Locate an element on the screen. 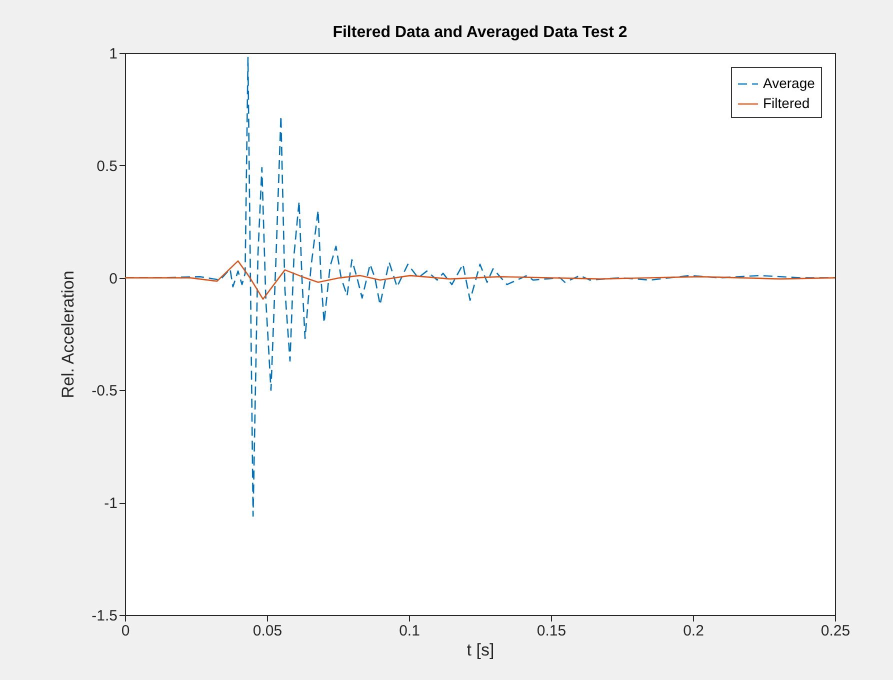  y-tick-label: -0.5 is located at coordinates (105, 391).